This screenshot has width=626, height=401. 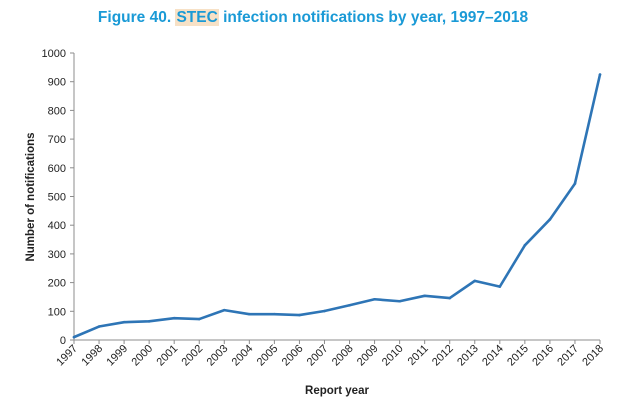 What do you see at coordinates (63, 341) in the screenshot?
I see `y-tick-label: 0` at bounding box center [63, 341].